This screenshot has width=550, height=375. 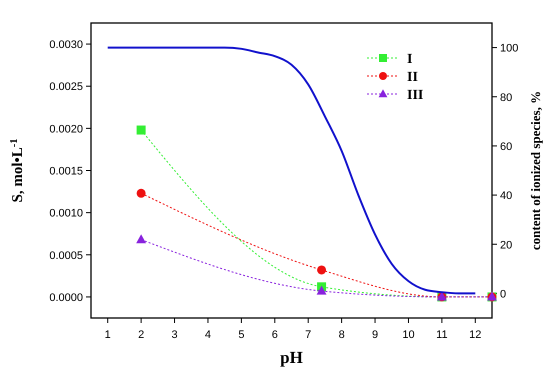 I want to click on y-tick-label: 0.0020, so click(x=66, y=129).